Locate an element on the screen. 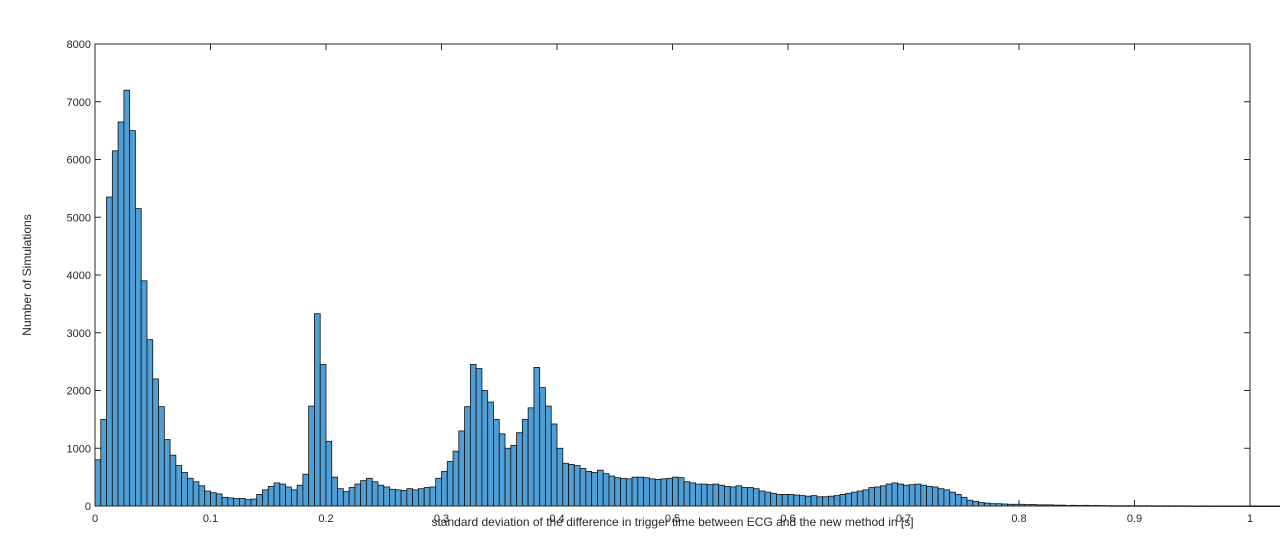 This screenshot has height=552, width=1280. y-tick-label: 4000 is located at coordinates (79, 276).